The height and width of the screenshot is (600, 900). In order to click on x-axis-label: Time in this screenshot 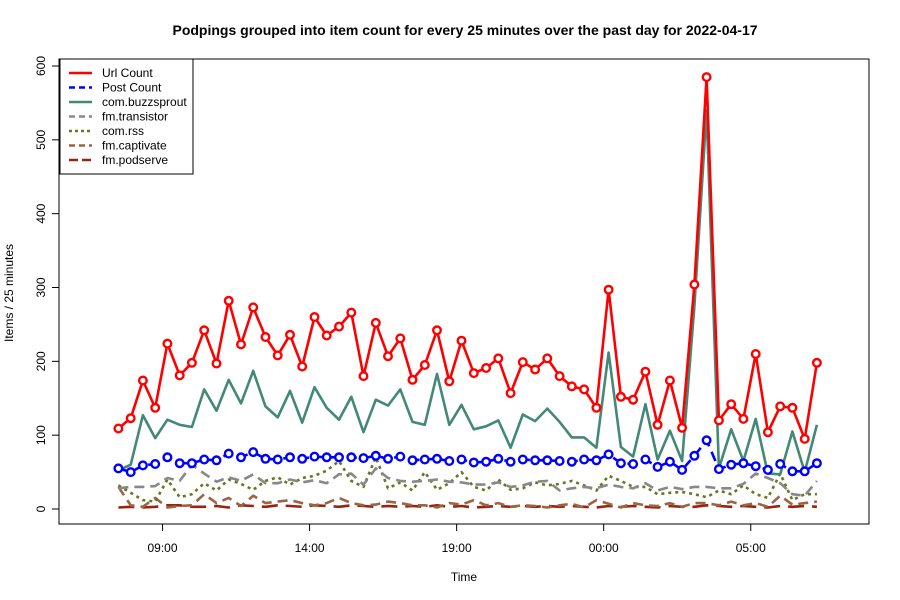, I will do `click(464, 577)`.